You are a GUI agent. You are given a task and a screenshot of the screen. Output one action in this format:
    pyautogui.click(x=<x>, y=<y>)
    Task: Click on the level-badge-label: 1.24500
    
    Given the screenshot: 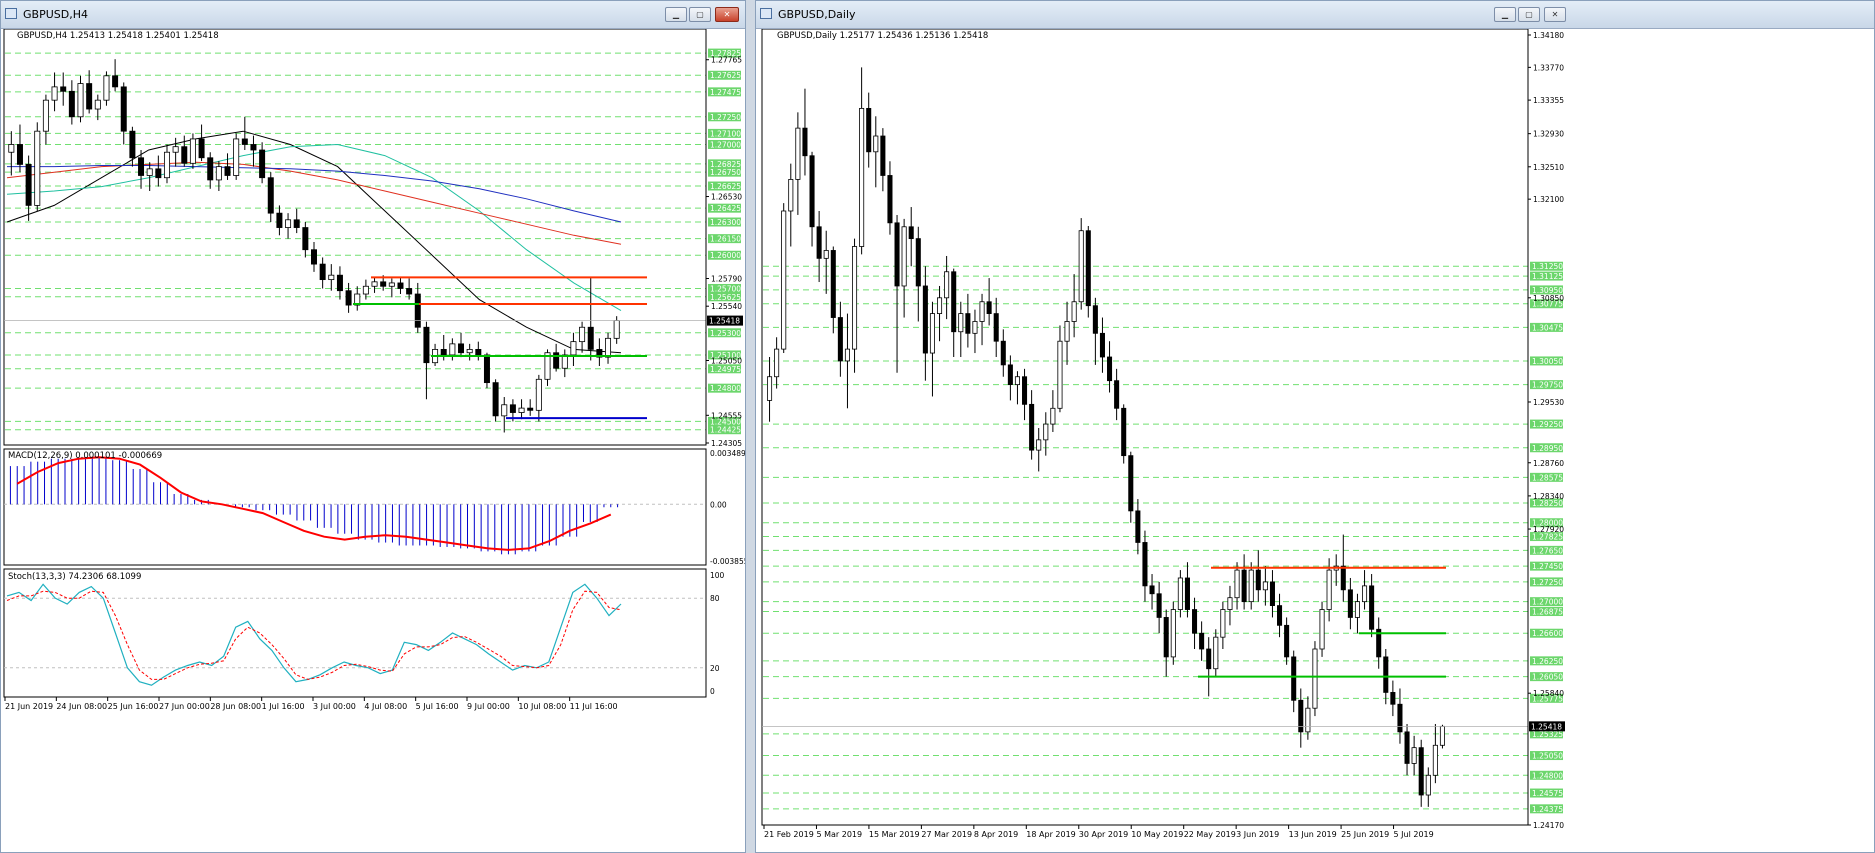 What is the action you would take?
    pyautogui.click(x=725, y=421)
    